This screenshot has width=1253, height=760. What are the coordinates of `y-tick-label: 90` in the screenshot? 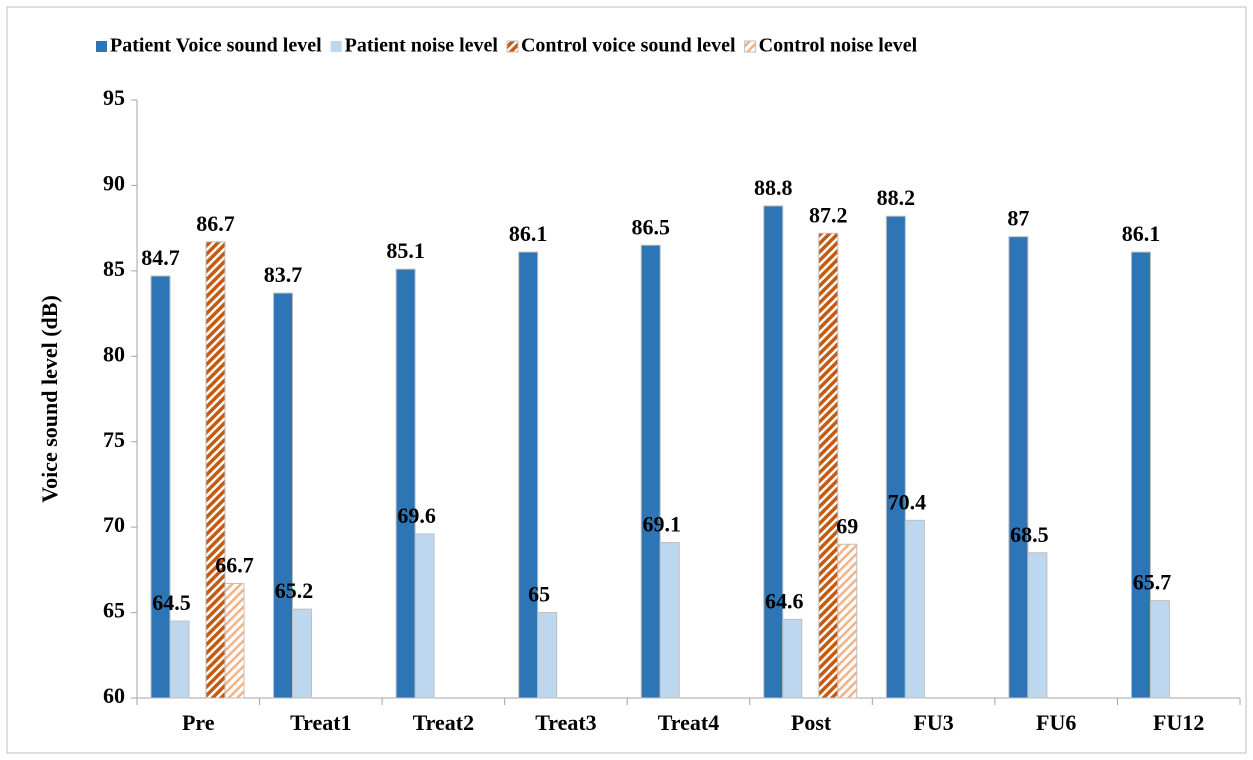 It's located at (114, 182).